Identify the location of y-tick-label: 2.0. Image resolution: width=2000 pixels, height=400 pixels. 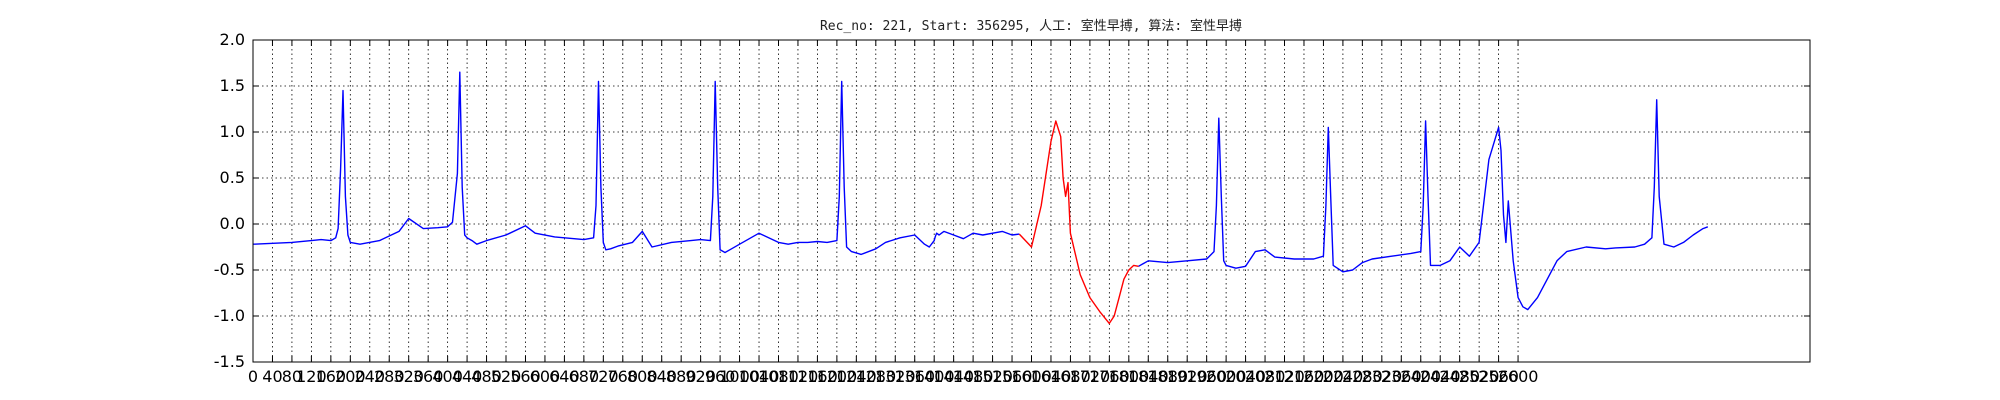
(232, 39).